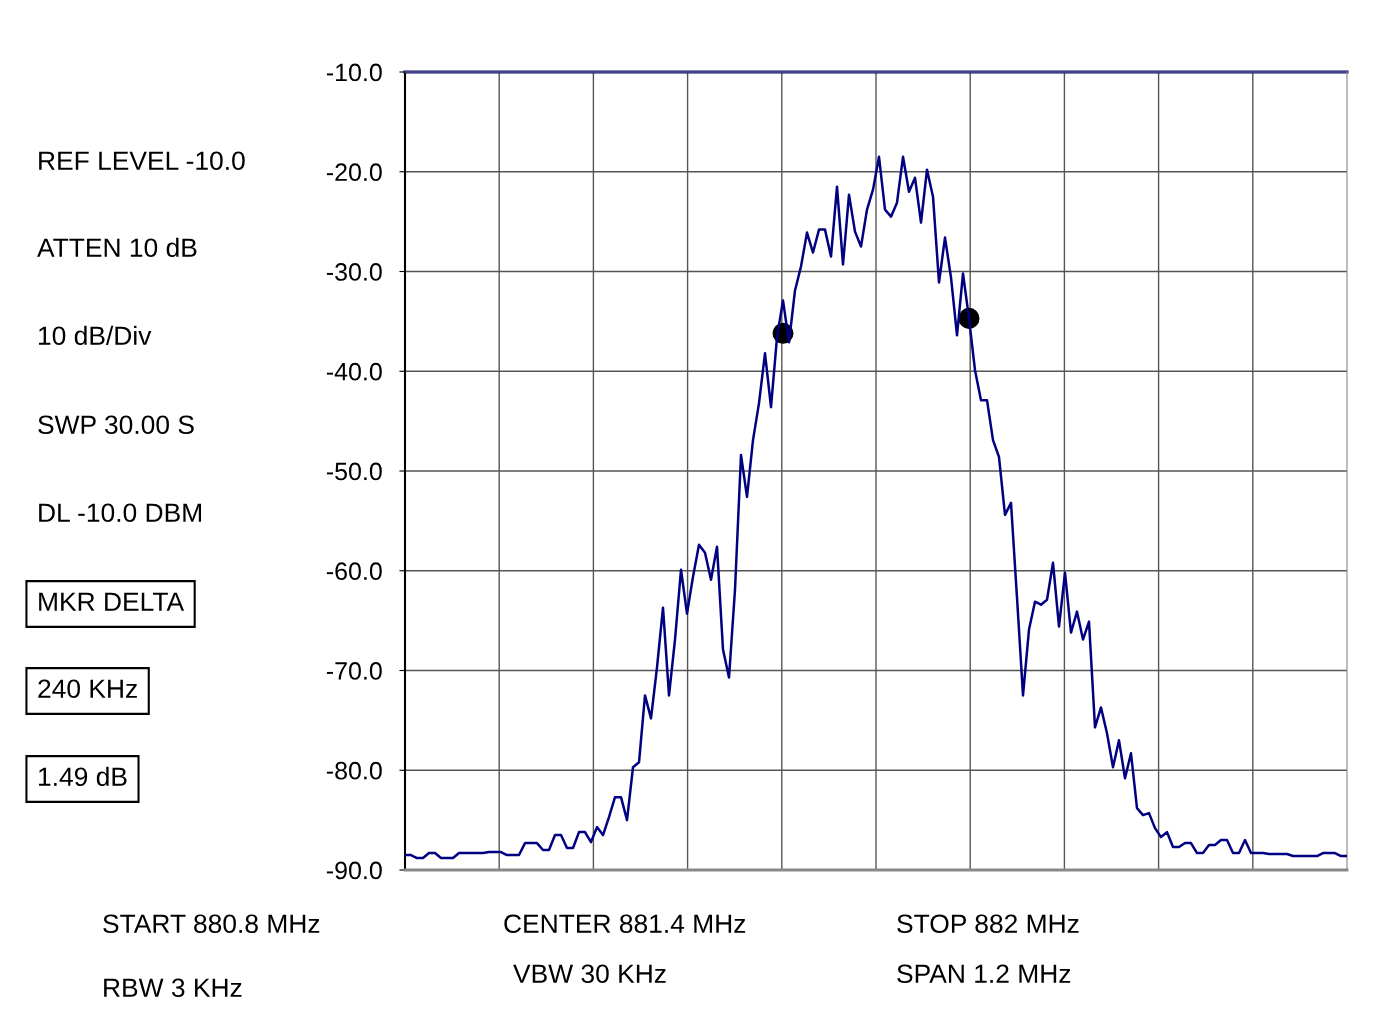 This screenshot has height=1019, width=1398. What do you see at coordinates (354, 371) in the screenshot?
I see `y-tick-label: -40.0` at bounding box center [354, 371].